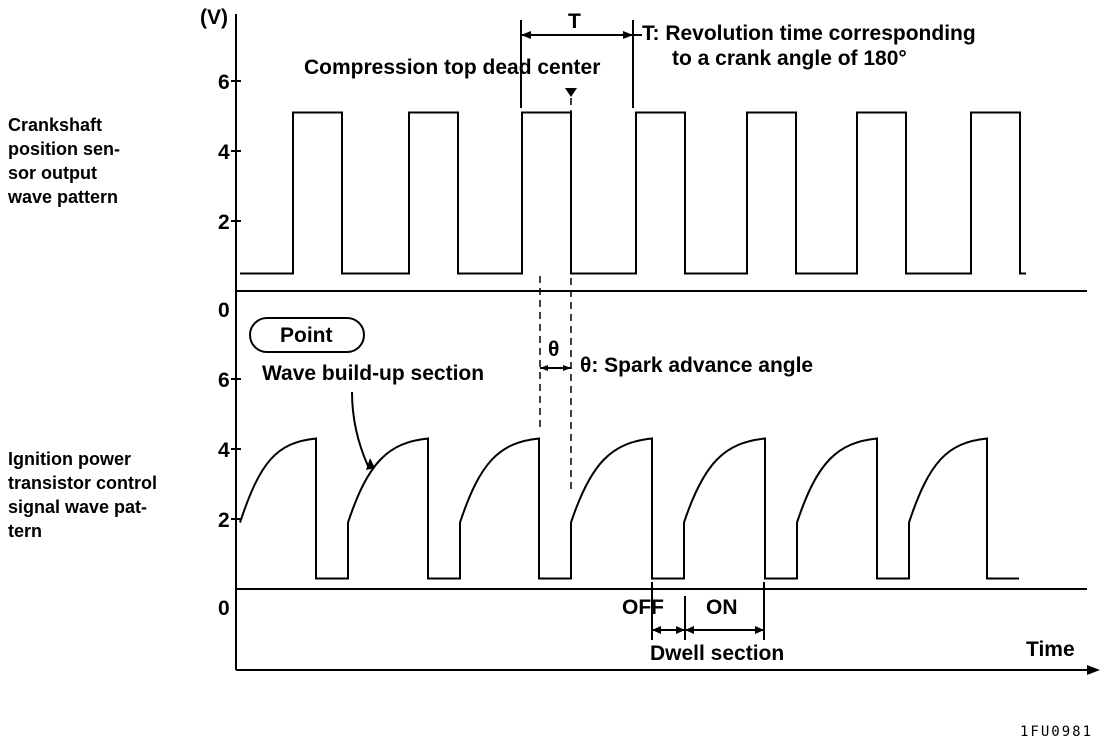 The height and width of the screenshot is (744, 1120). Describe the element at coordinates (689, 630) in the screenshot. I see `on-arrow-left` at that location.